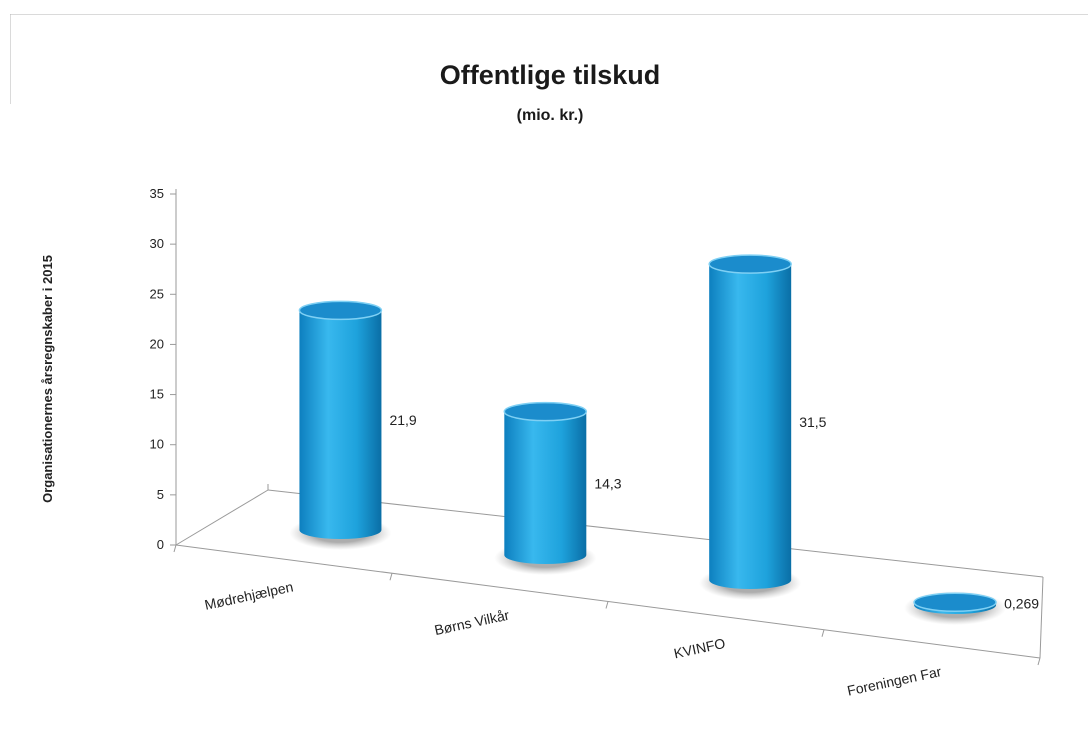  What do you see at coordinates (157, 243) in the screenshot?
I see `y-tick-label: 30` at bounding box center [157, 243].